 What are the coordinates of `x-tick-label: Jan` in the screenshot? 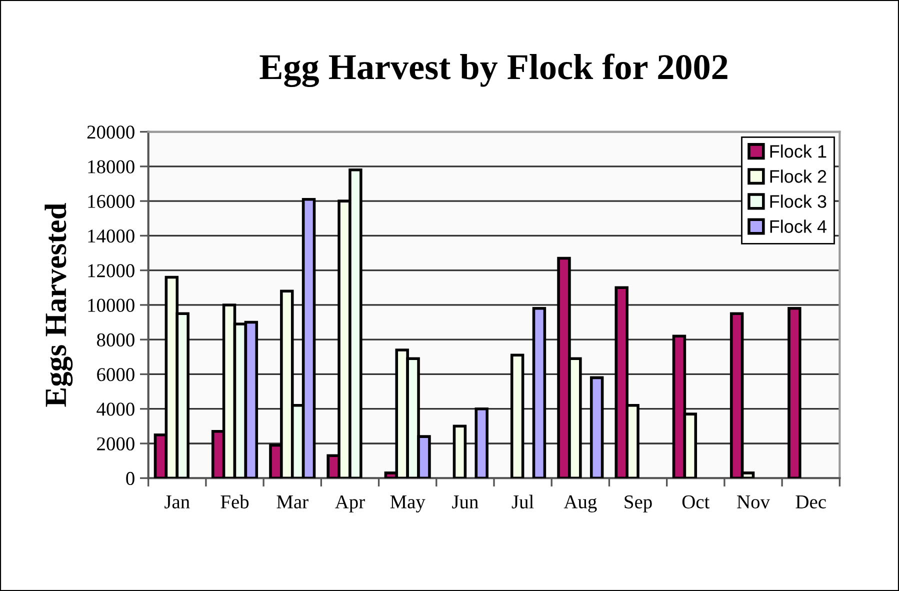 It's located at (177, 502).